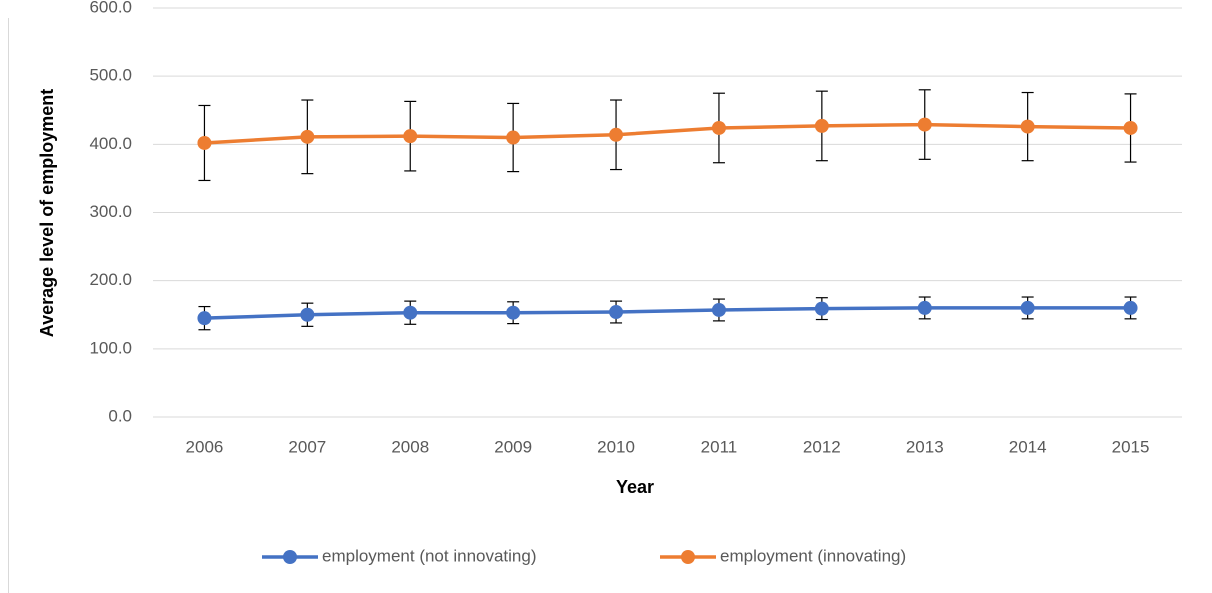 The width and height of the screenshot is (1212, 593). I want to click on x-tick-label: 2006, so click(205, 446).